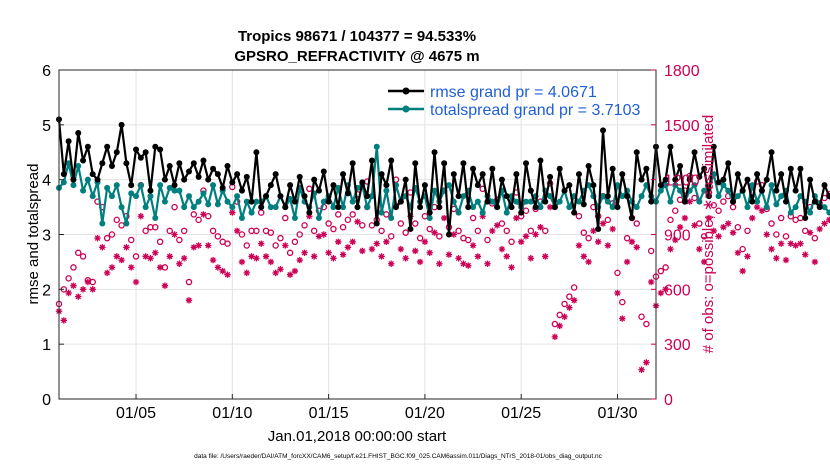 This screenshot has height=470, width=830. What do you see at coordinates (677, 290) in the screenshot?
I see `y-tick-label-right: 600` at bounding box center [677, 290].